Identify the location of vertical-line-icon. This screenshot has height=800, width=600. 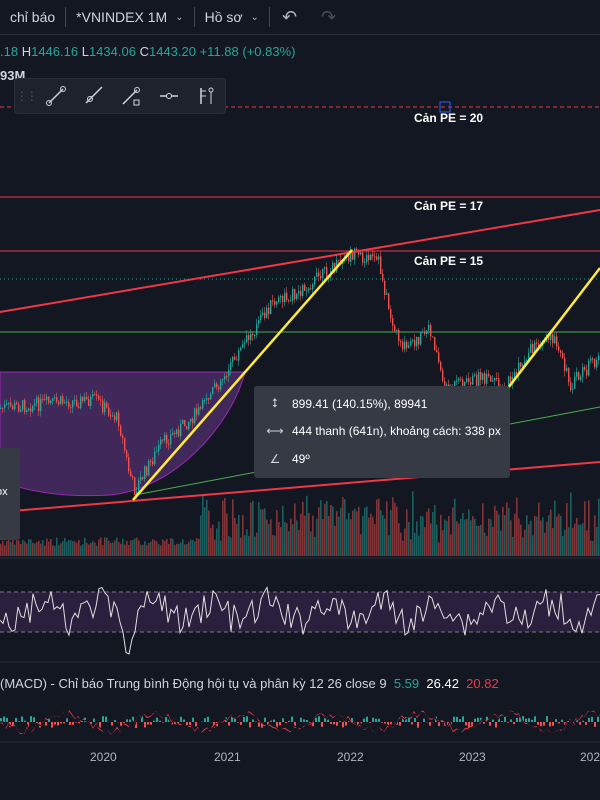
(206, 96).